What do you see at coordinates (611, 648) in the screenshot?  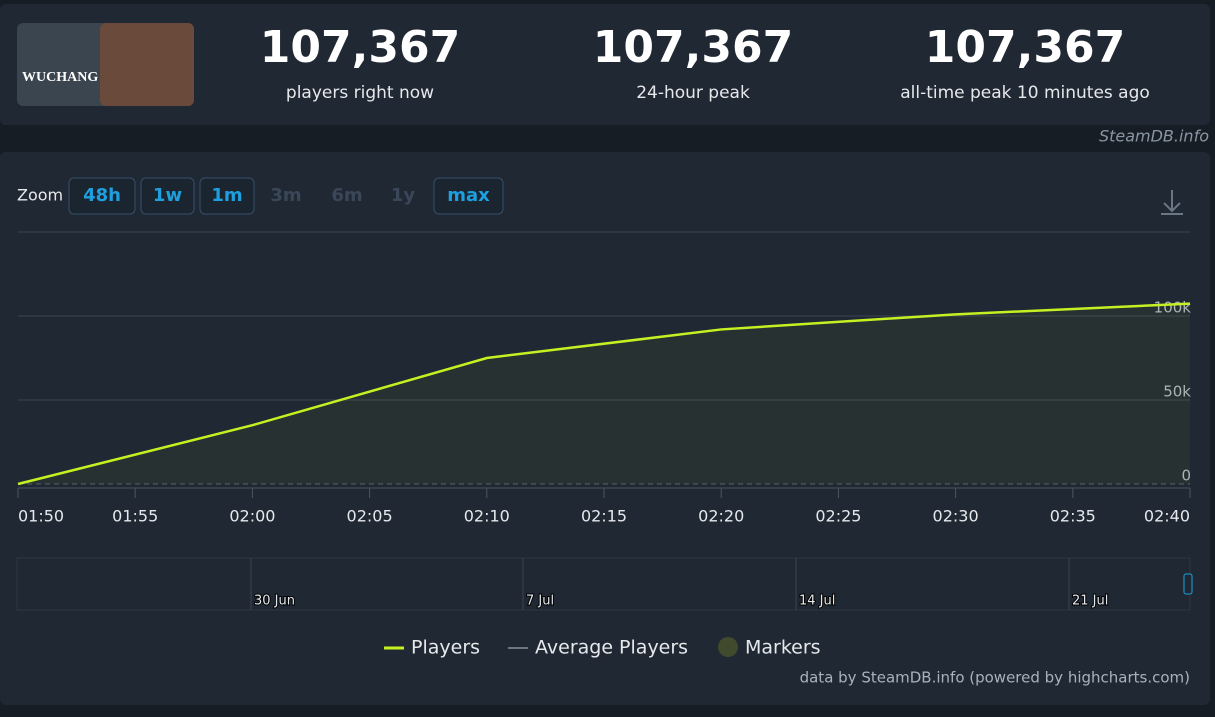 I see `legend-label: Average Players` at bounding box center [611, 648].